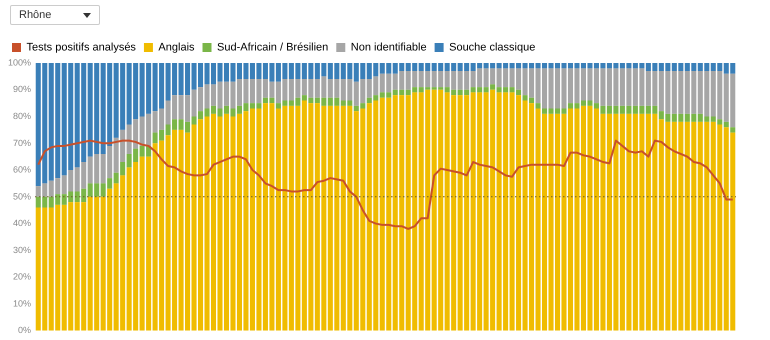  What do you see at coordinates (22, 169) in the screenshot?
I see `y-tick-label: 60%` at bounding box center [22, 169].